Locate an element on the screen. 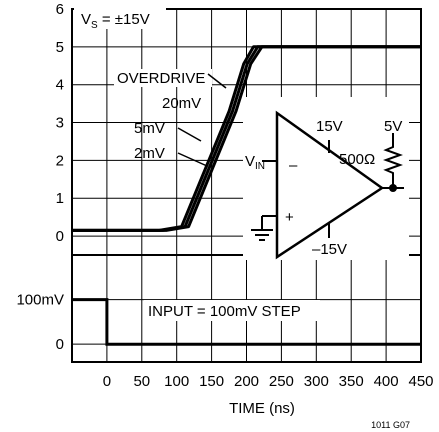 This screenshot has width=439, height=432. input-step-label: INPUT = 100mV STEP is located at coordinates (224, 311).